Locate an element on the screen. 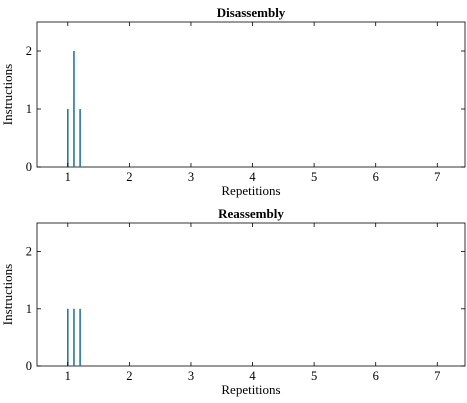 This screenshot has height=403, width=467. panel-title: Disassembly is located at coordinates (251, 12).